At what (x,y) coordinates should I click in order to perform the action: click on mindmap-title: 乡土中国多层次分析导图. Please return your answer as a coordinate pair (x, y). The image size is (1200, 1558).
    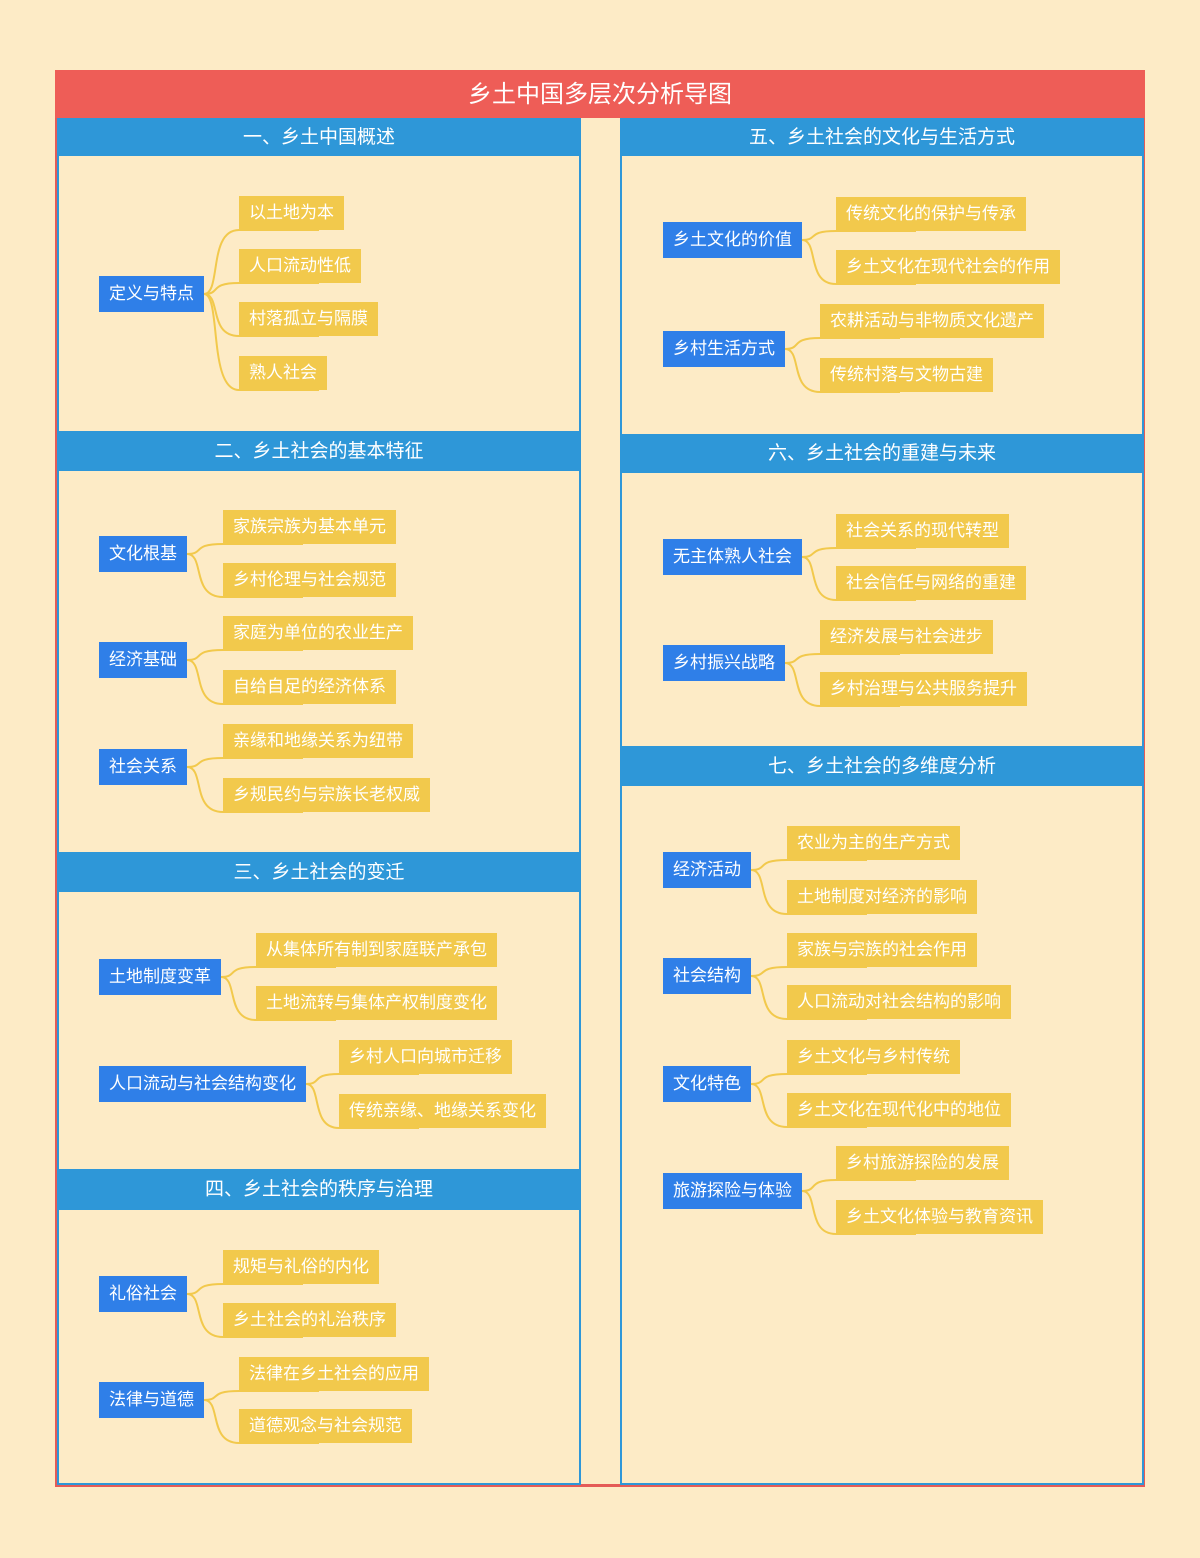
    Looking at the image, I should click on (600, 94).